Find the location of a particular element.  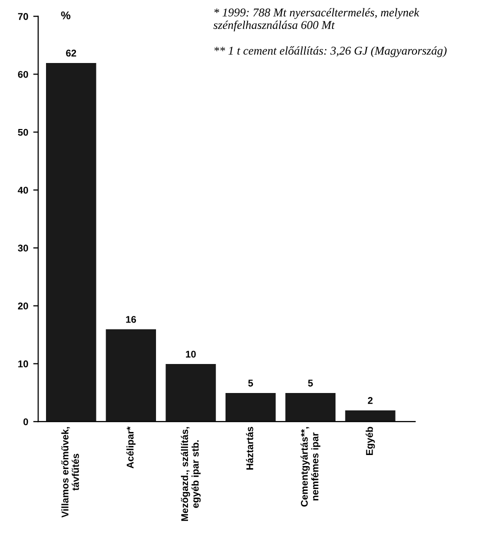

y-tick-label: 60 is located at coordinates (23, 74).